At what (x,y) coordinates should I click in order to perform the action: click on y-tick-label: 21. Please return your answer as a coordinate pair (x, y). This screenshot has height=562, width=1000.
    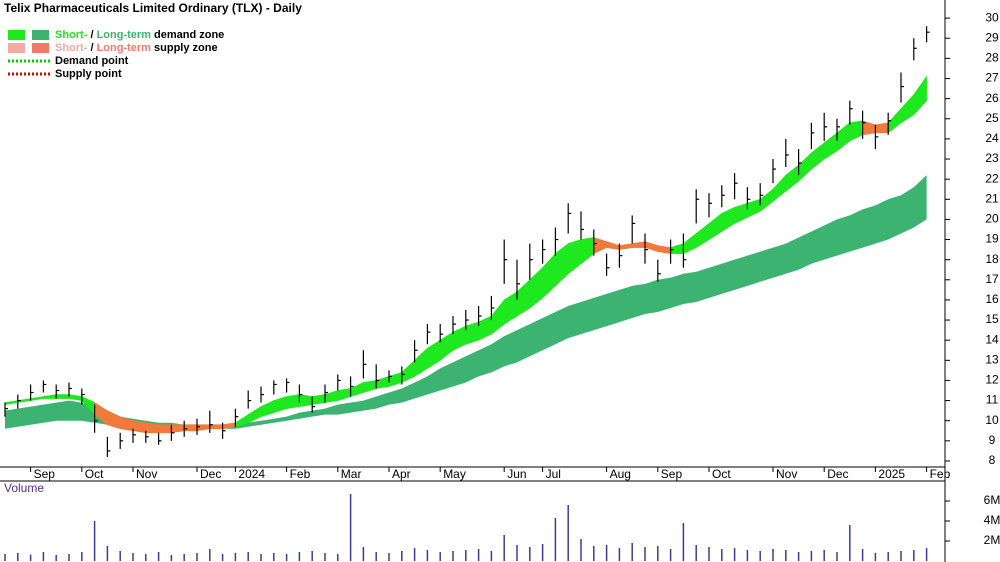
    Looking at the image, I should click on (992, 198).